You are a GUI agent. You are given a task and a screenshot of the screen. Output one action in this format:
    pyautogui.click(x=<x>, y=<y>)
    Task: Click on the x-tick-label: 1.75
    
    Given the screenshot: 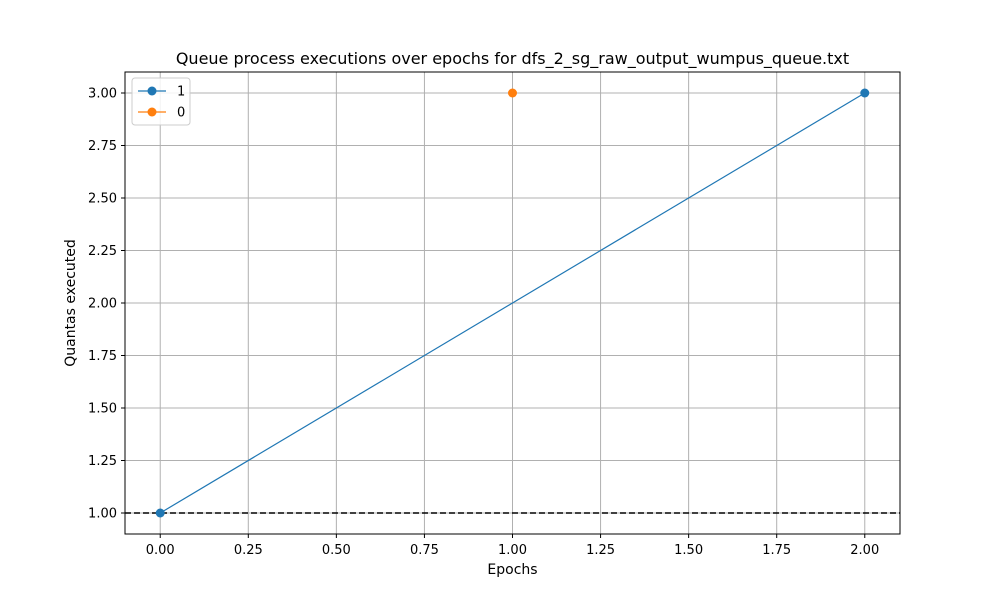 What is the action you would take?
    pyautogui.click(x=776, y=550)
    